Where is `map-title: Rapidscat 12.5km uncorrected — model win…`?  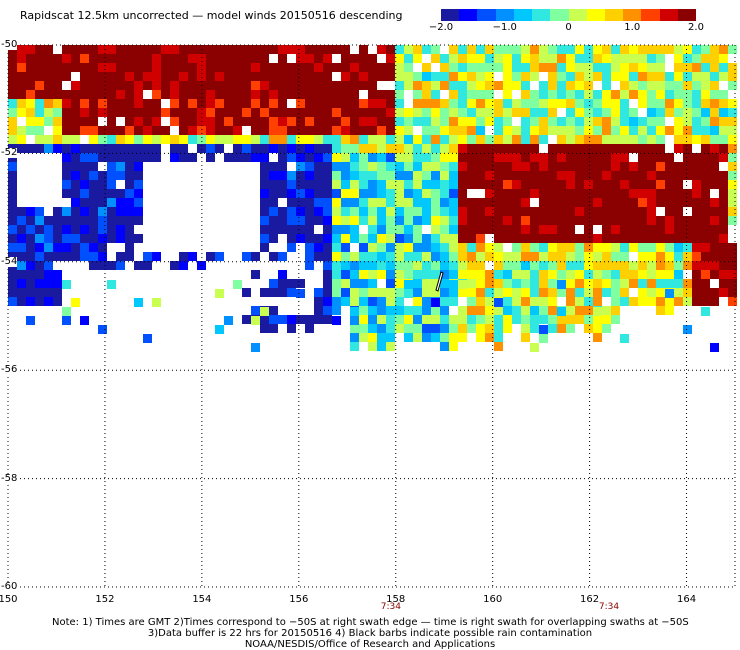 map-title: Rapidscat 12.5km uncorrected — model win… is located at coordinates (211, 15).